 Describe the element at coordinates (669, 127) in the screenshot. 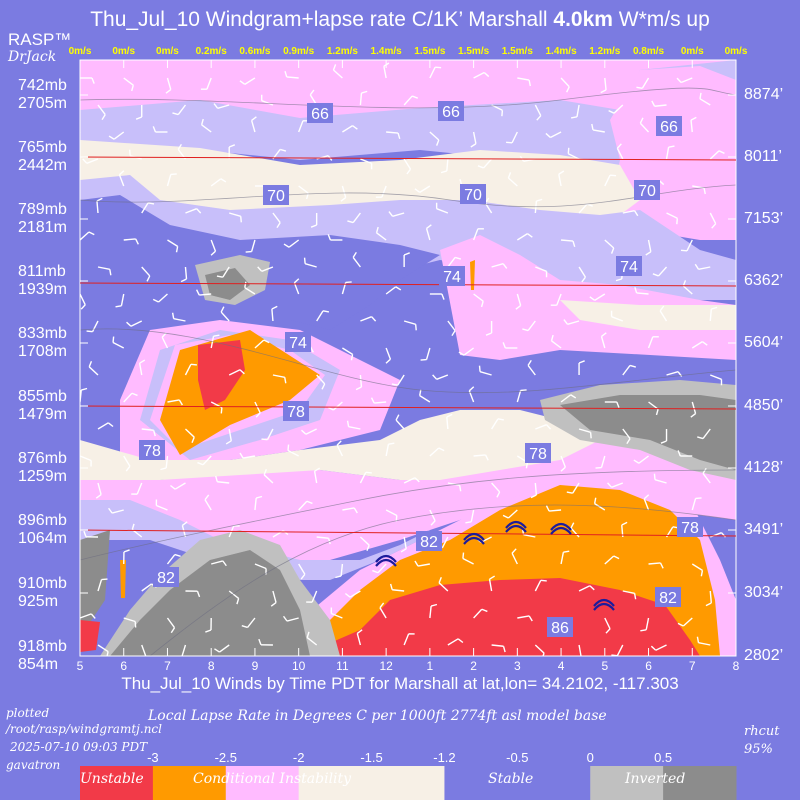

I see `contour-label: 66` at that location.